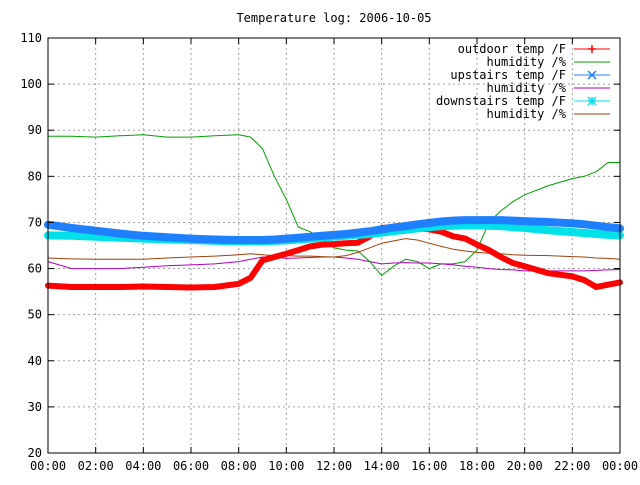 The width and height of the screenshot is (640, 485). I want to click on x-tick-label: 04:00, so click(143, 466).